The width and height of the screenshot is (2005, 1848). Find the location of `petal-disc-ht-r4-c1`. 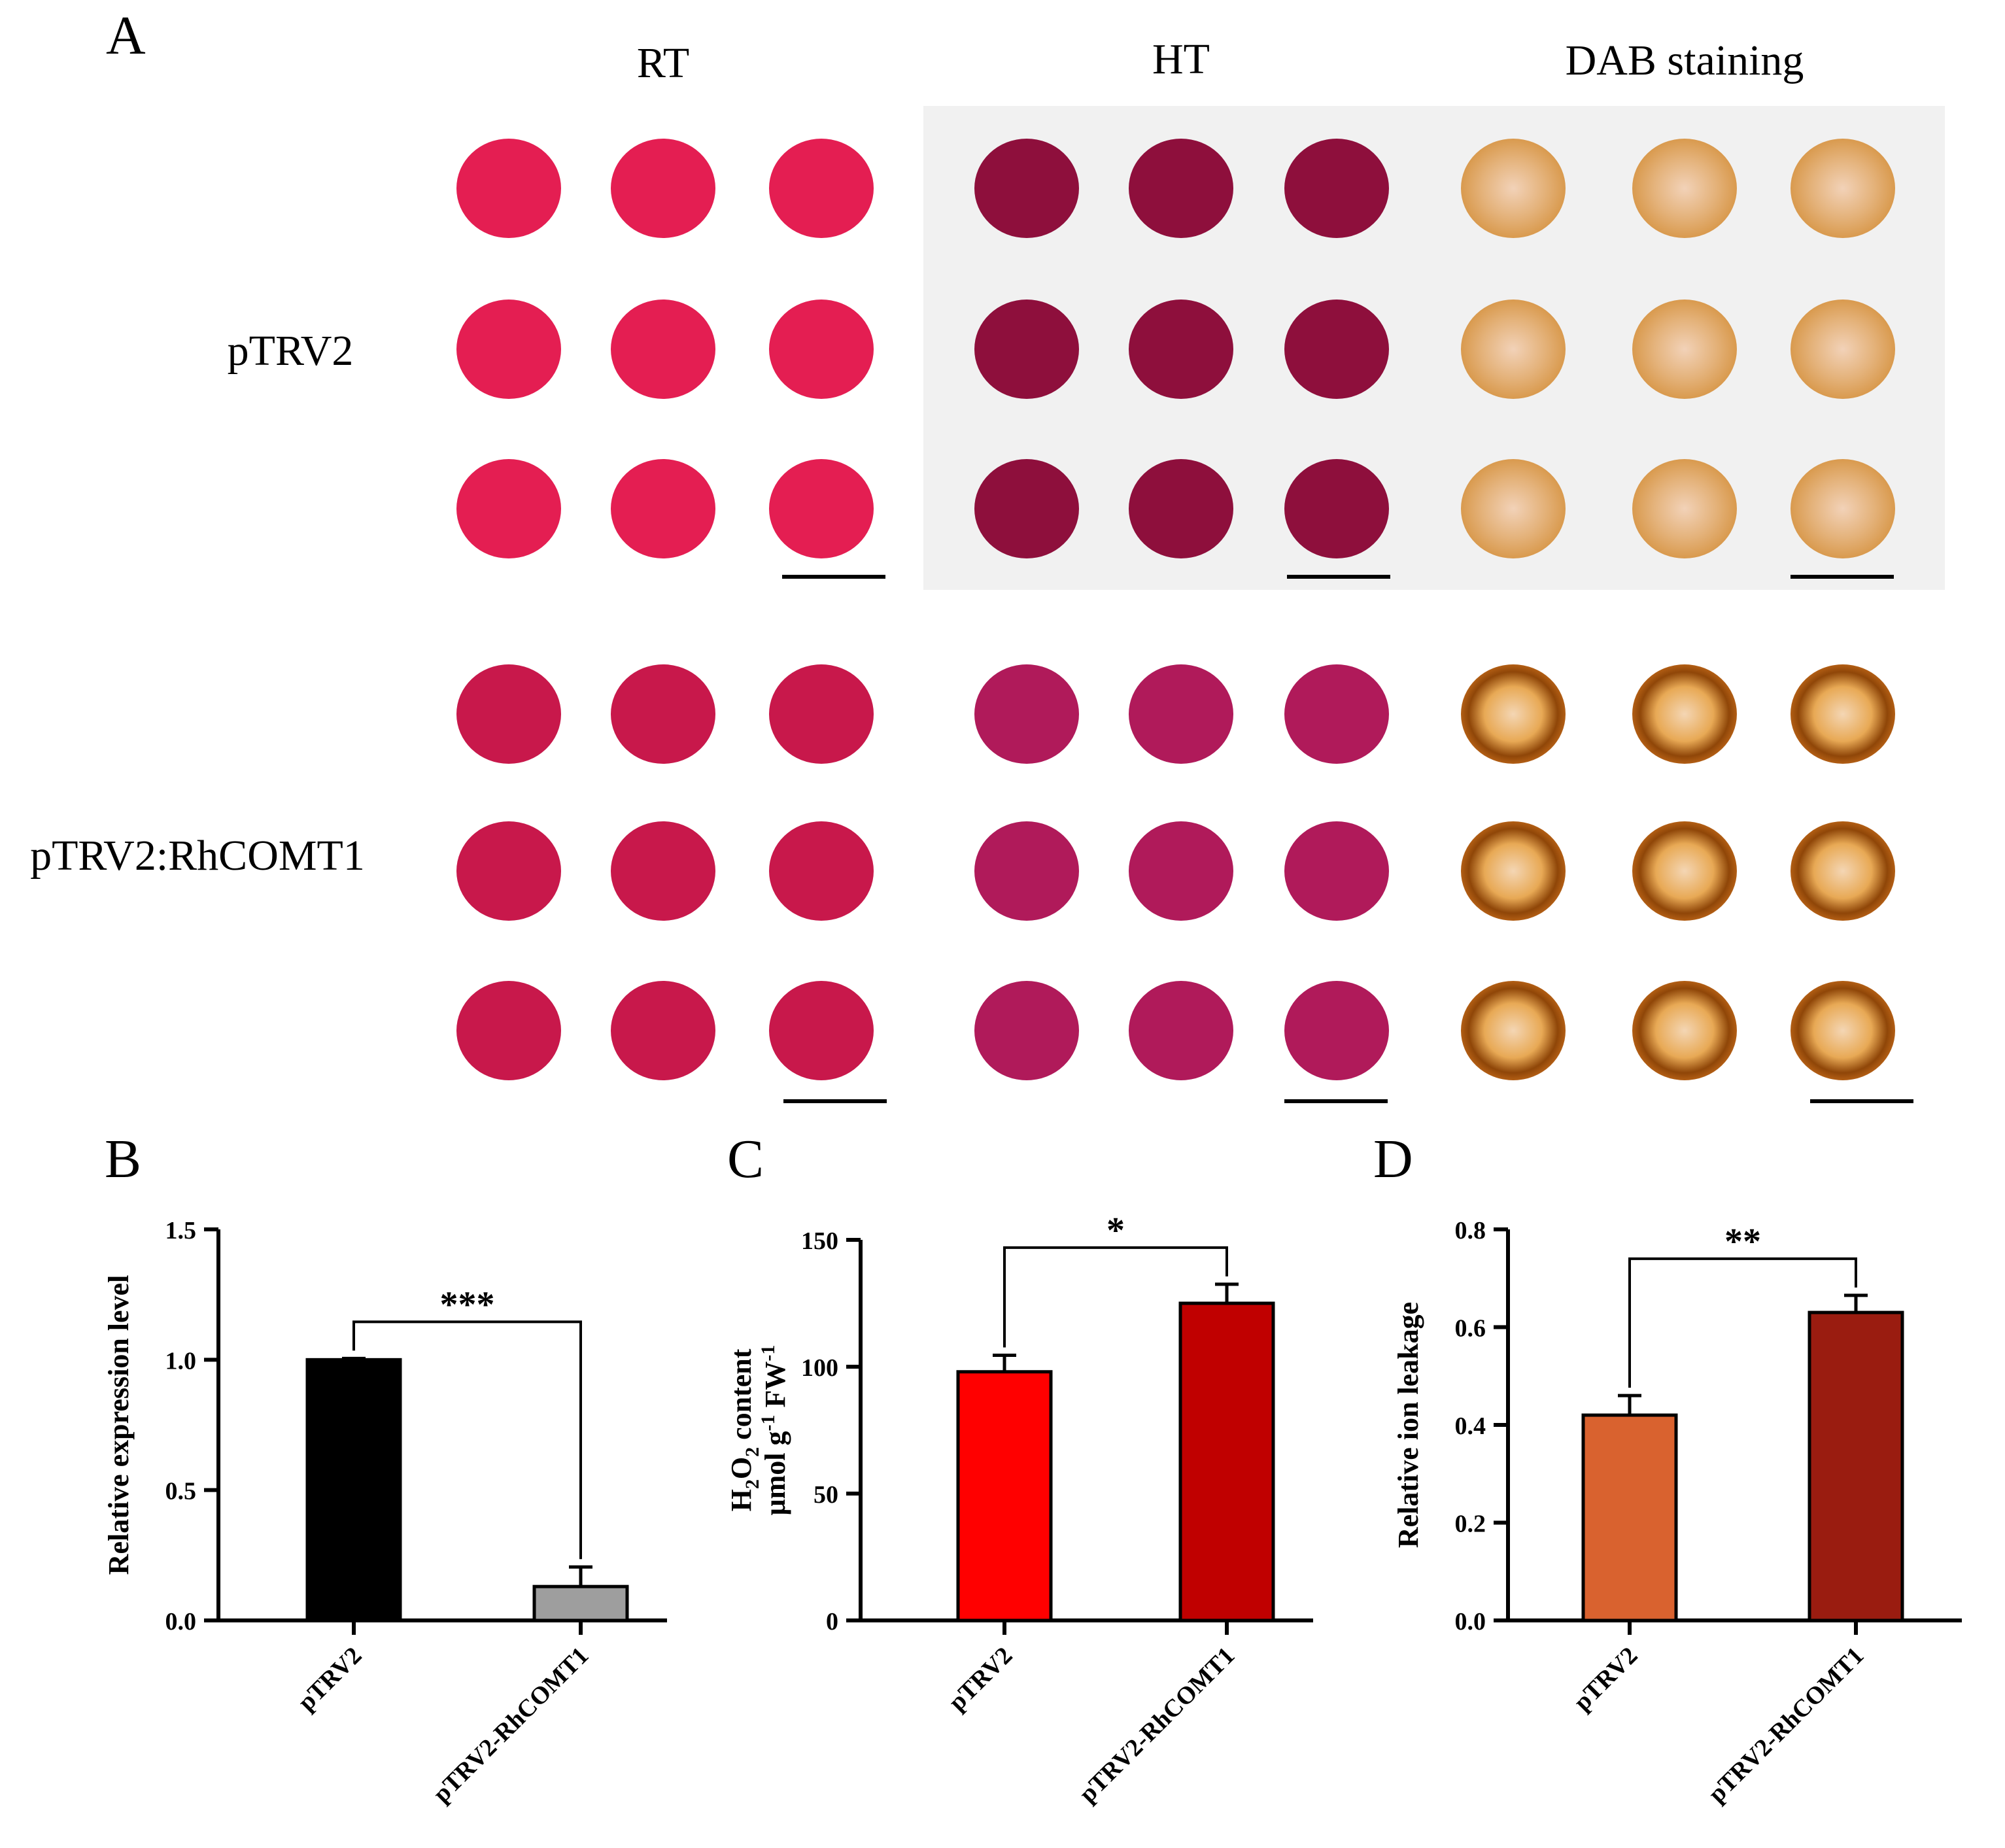

petal-disc-ht-r4-c1 is located at coordinates (1026, 714).